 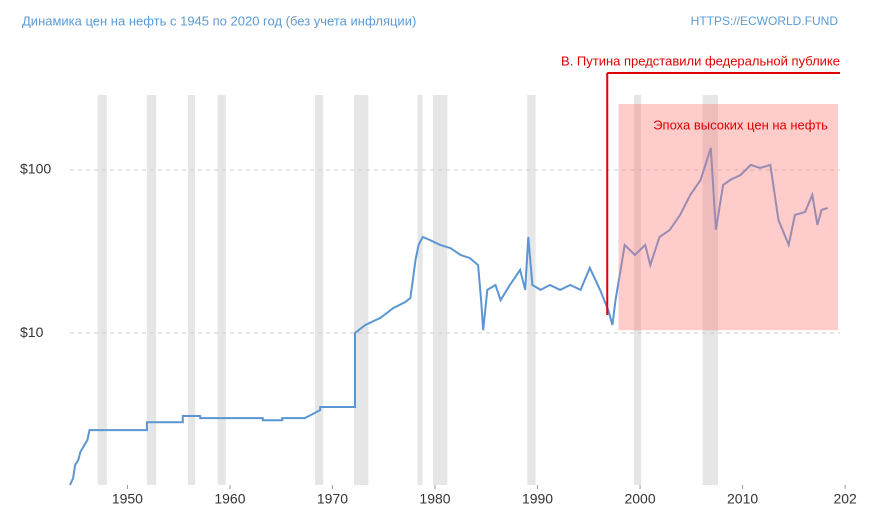 What do you see at coordinates (434, 499) in the screenshot?
I see `x-tick-label: 1980` at bounding box center [434, 499].